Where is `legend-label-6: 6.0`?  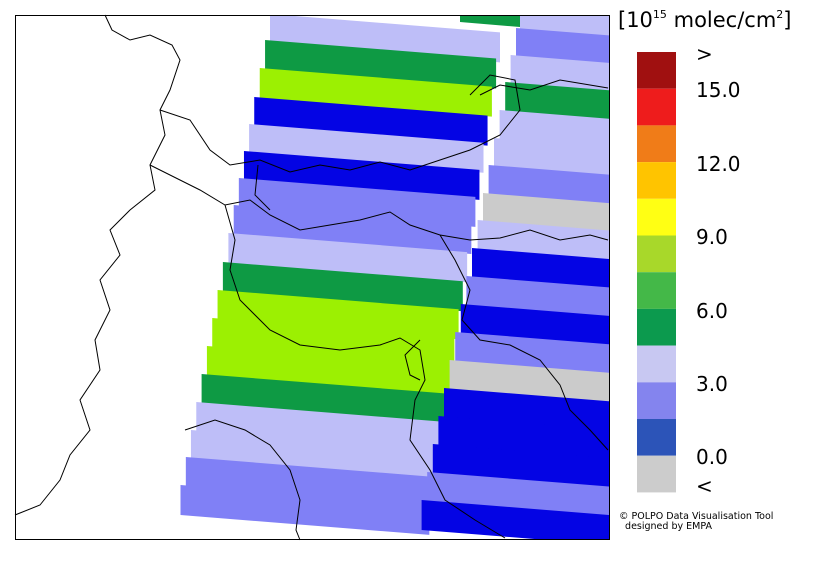
legend-label-6: 6.0 is located at coordinates (712, 311).